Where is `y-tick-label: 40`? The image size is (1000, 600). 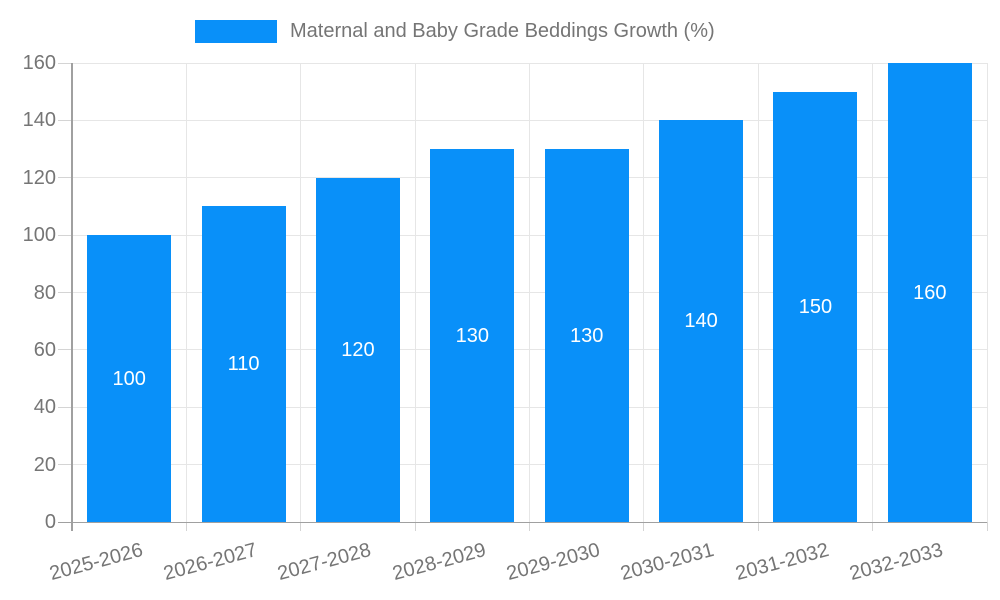
y-tick-label: 40 is located at coordinates (44, 407).